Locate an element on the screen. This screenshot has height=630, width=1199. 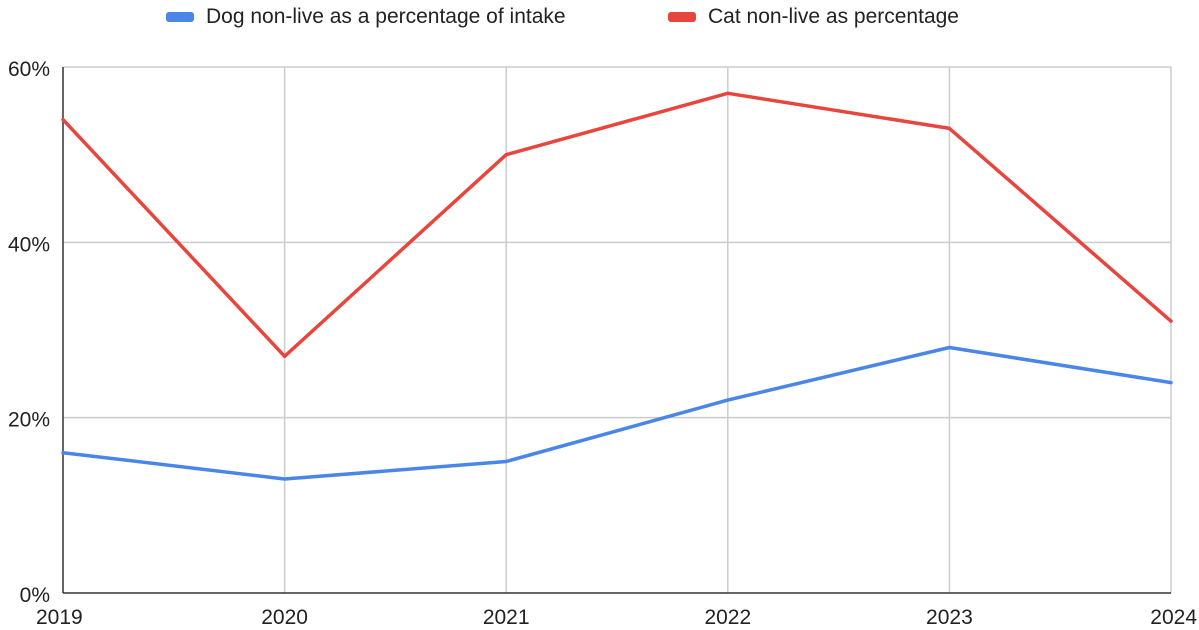
x-tick-label: 2020 is located at coordinates (284, 617).